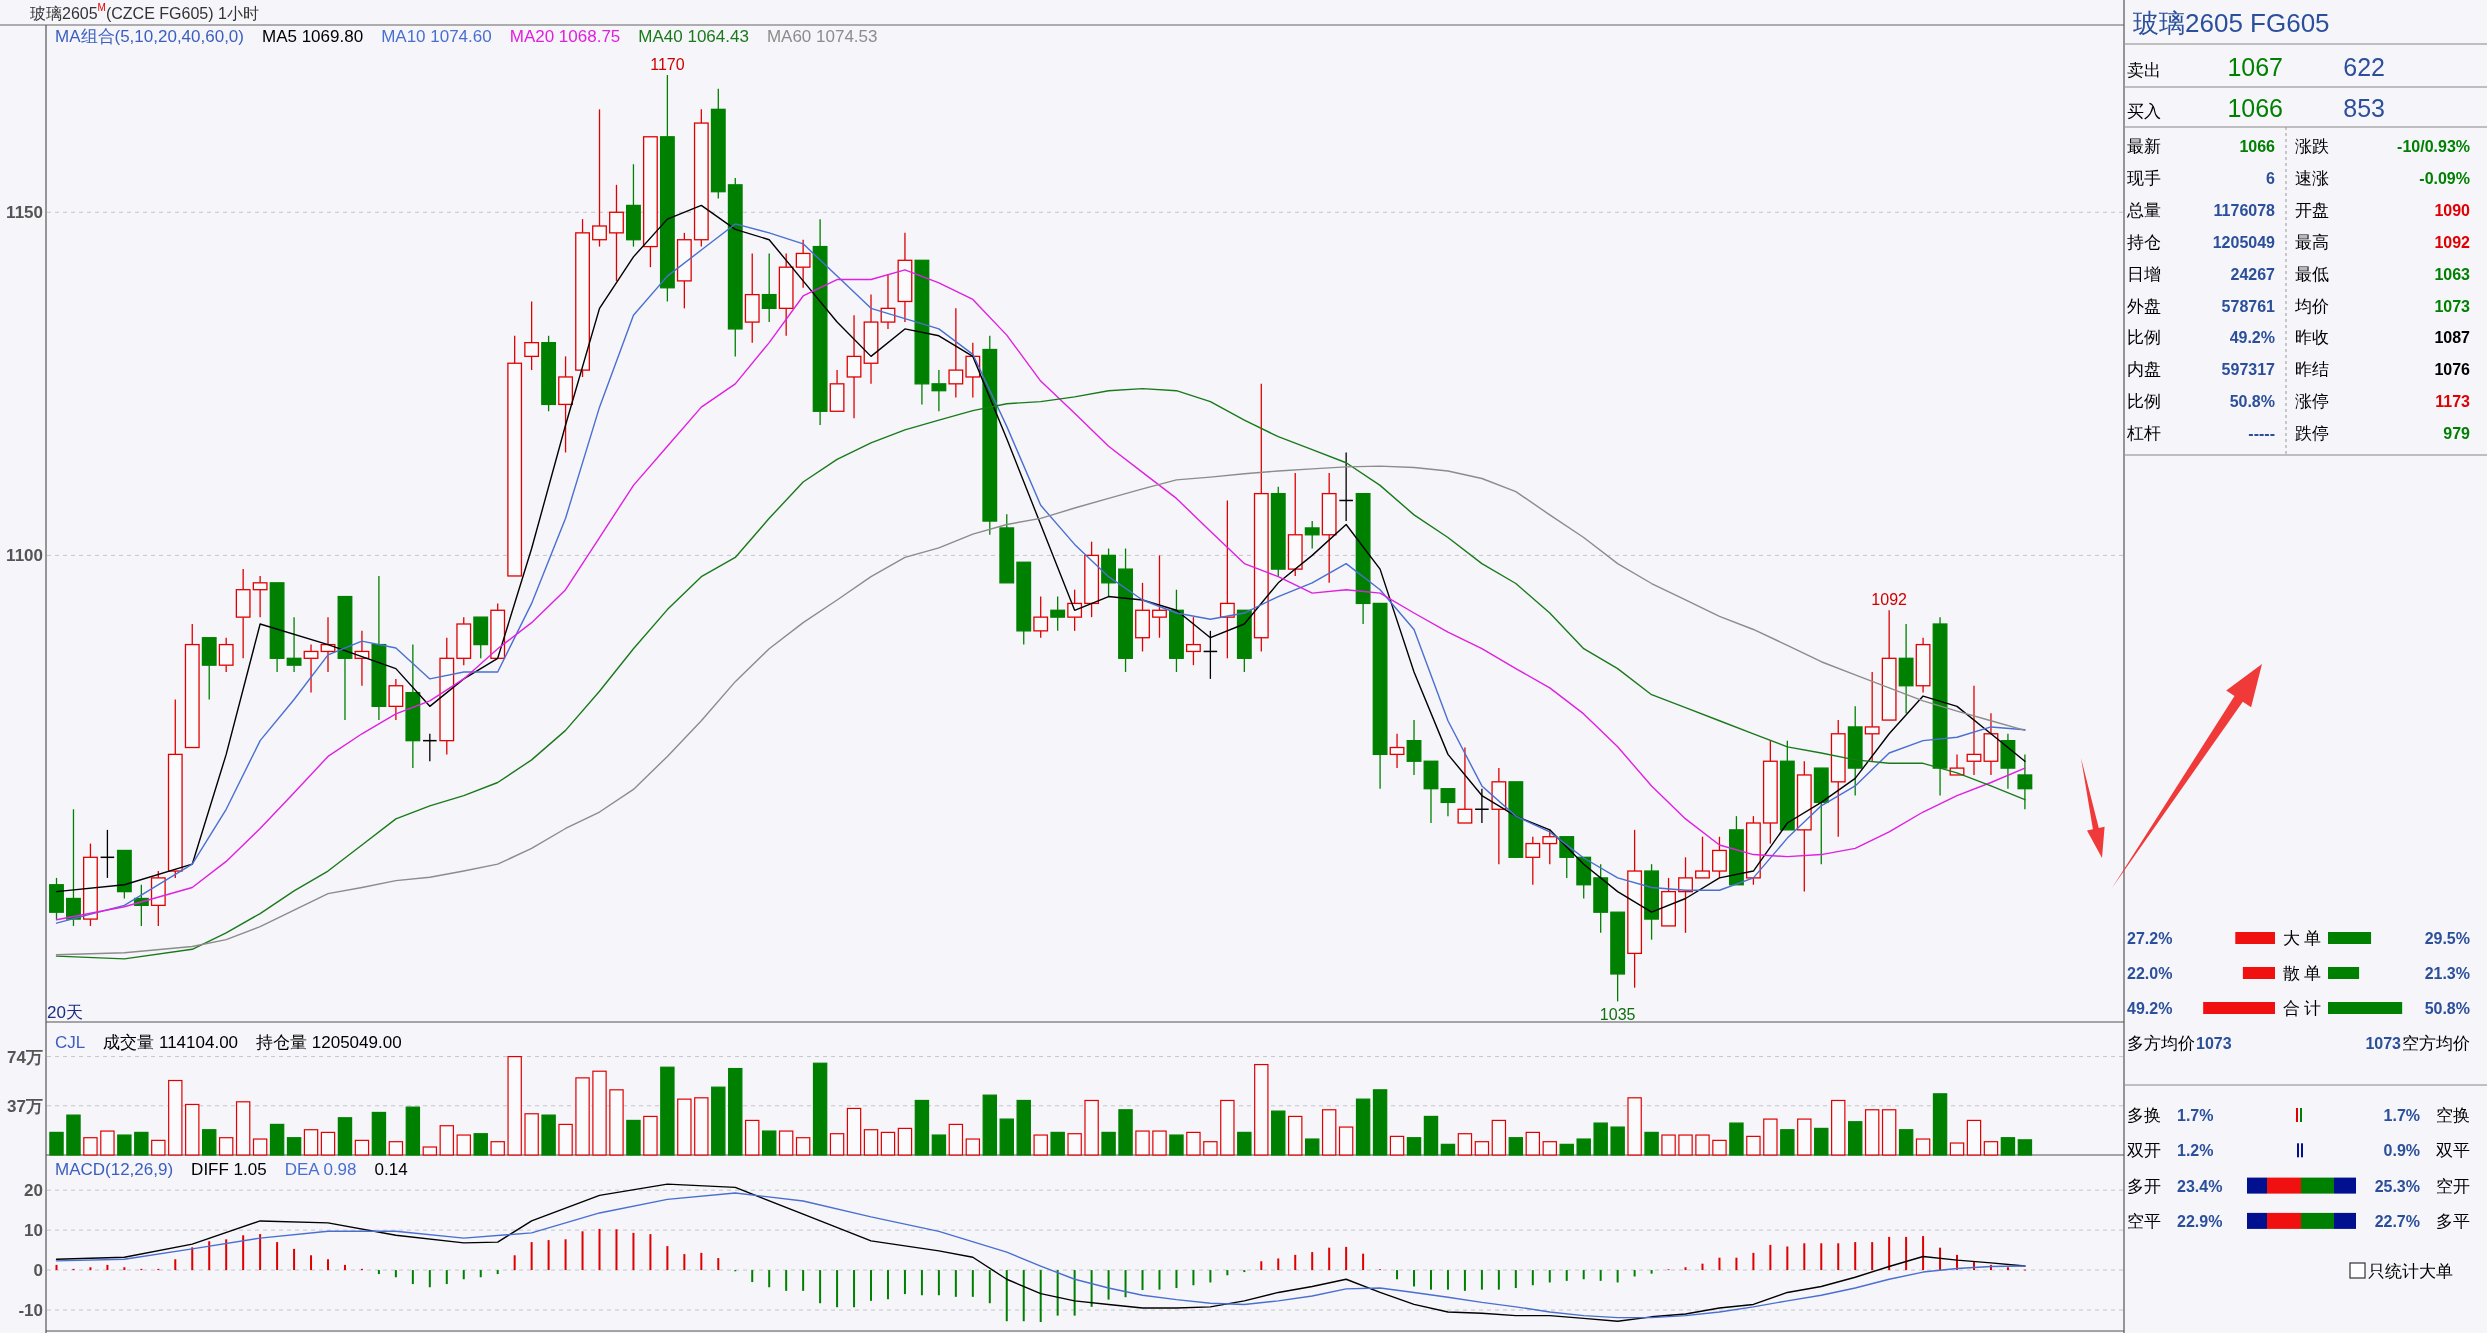  What do you see at coordinates (2144, 337) in the screenshot?
I see `text: 比例` at bounding box center [2144, 337].